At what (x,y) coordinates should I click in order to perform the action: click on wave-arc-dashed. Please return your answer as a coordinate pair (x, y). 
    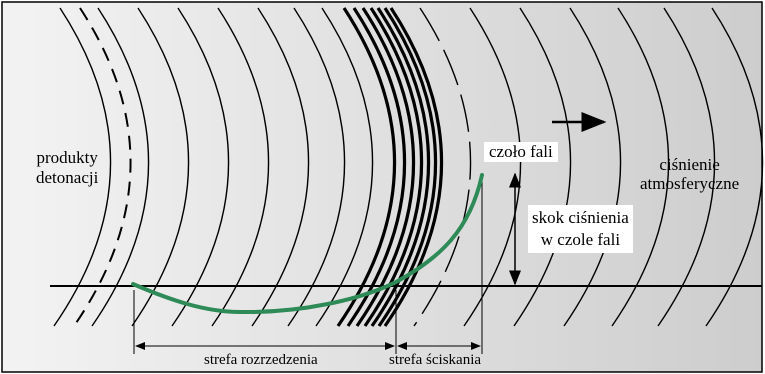
    Looking at the image, I should click on (102, 167).